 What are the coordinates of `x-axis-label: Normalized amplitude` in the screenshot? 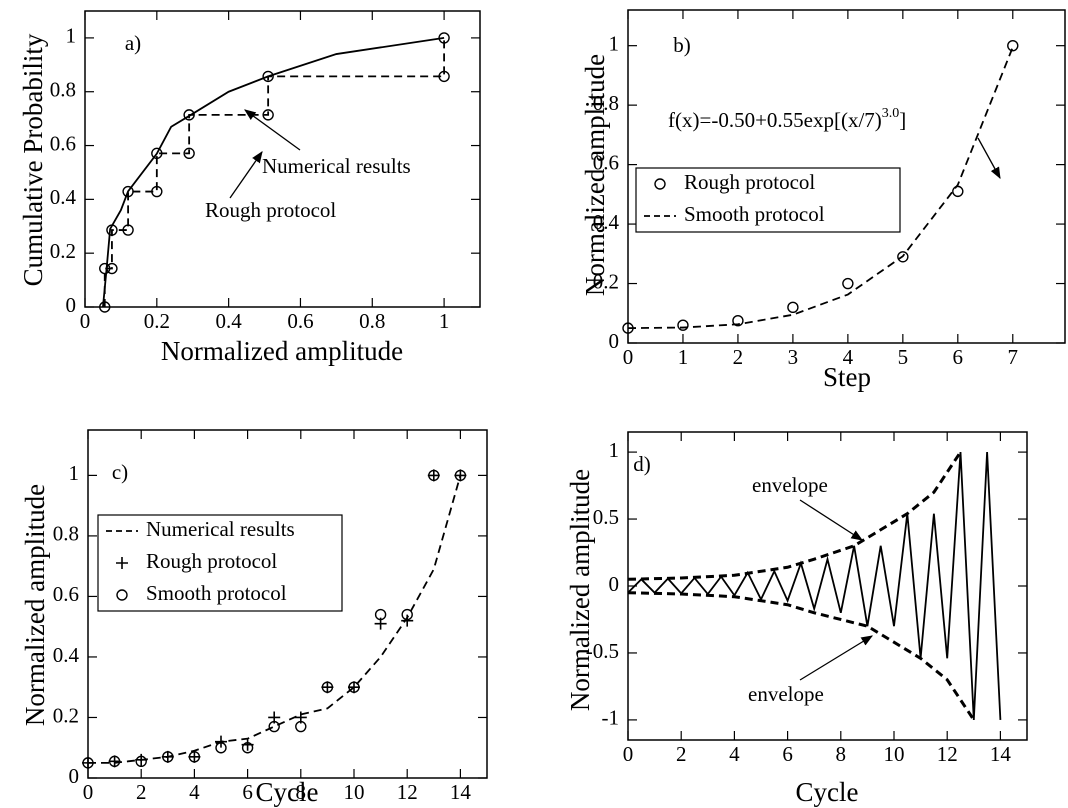 It's located at (282, 351).